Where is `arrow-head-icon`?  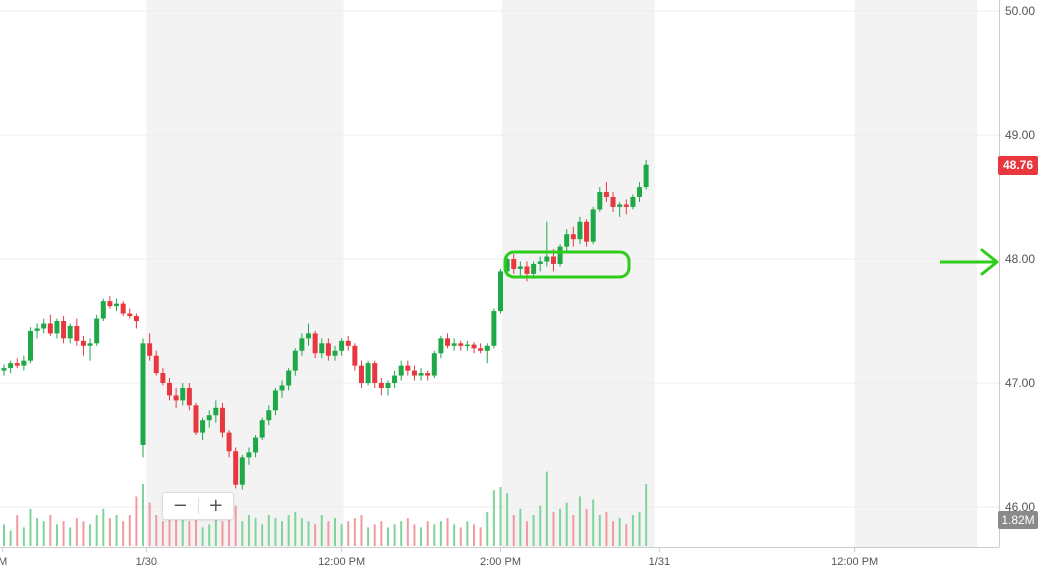
arrow-head-icon is located at coordinates (989, 262).